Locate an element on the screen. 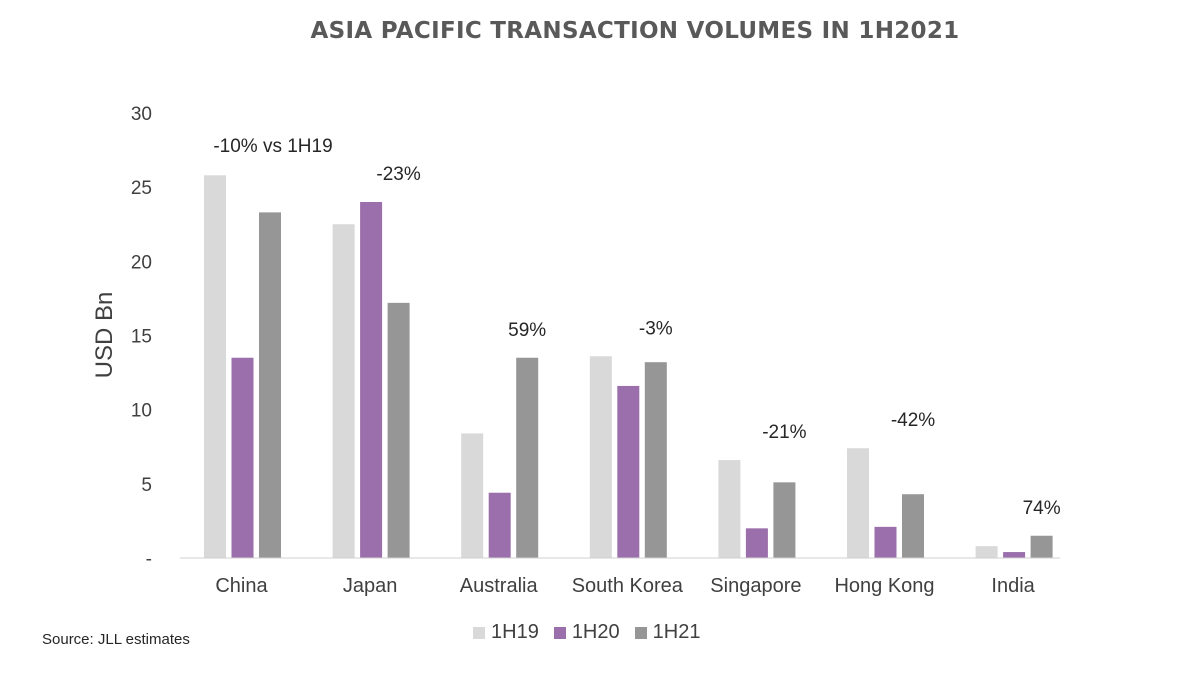  bar-1h21-australia is located at coordinates (527, 457).